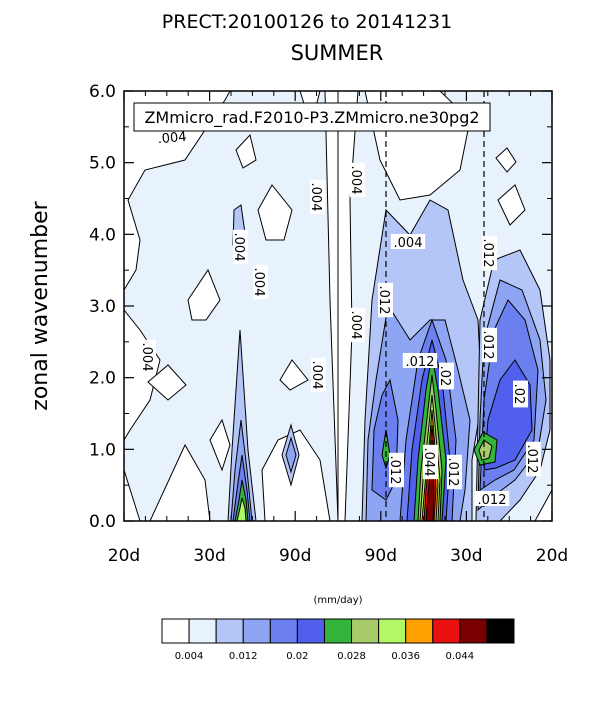 The image size is (607, 714). What do you see at coordinates (405, 656) in the screenshot?
I see `colorbar-label: 0.036` at bounding box center [405, 656].